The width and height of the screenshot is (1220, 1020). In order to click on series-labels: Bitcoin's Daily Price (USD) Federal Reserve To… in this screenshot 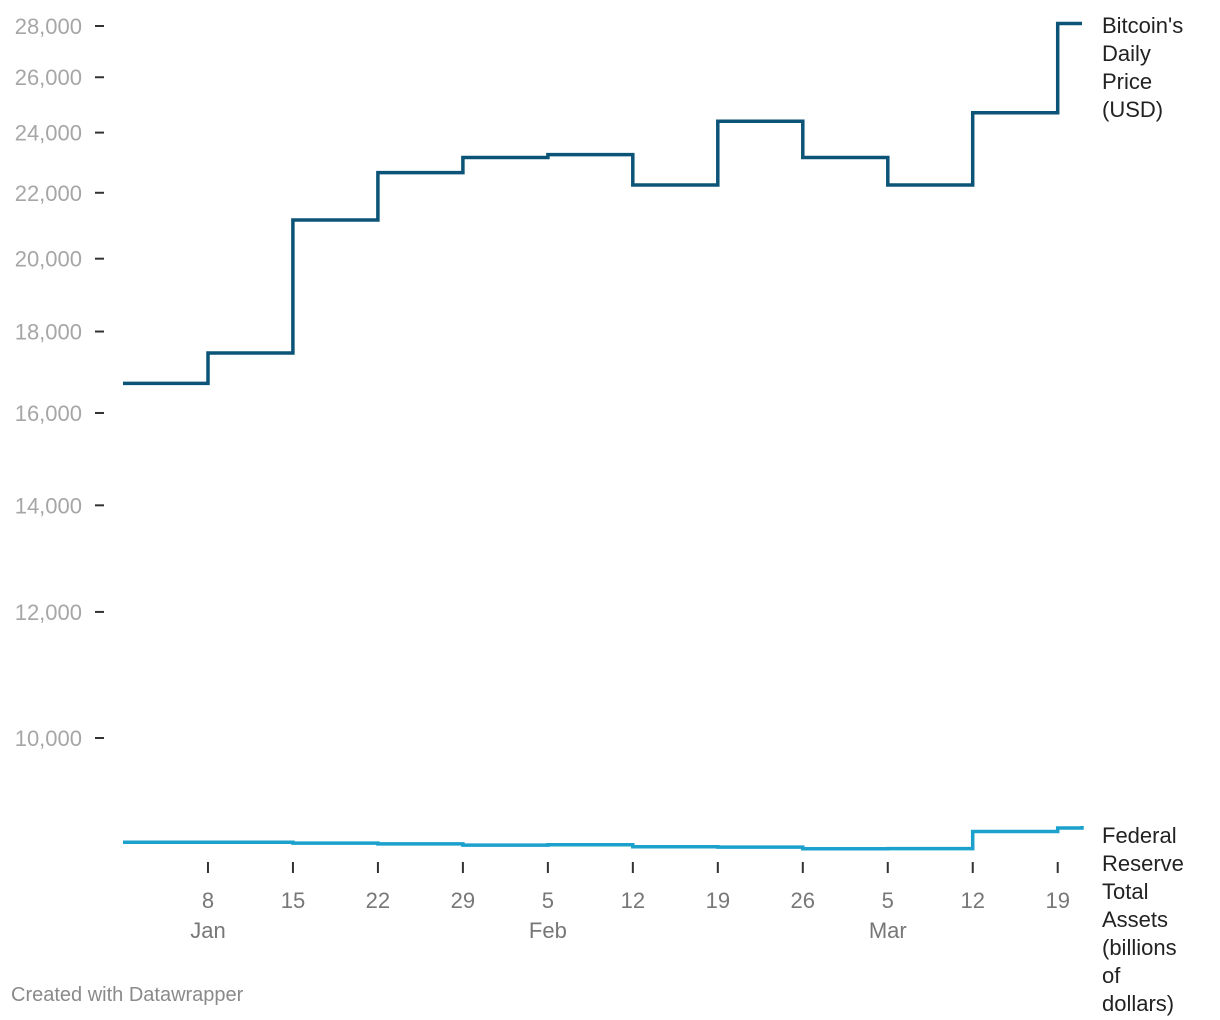, I will do `click(1143, 514)`.